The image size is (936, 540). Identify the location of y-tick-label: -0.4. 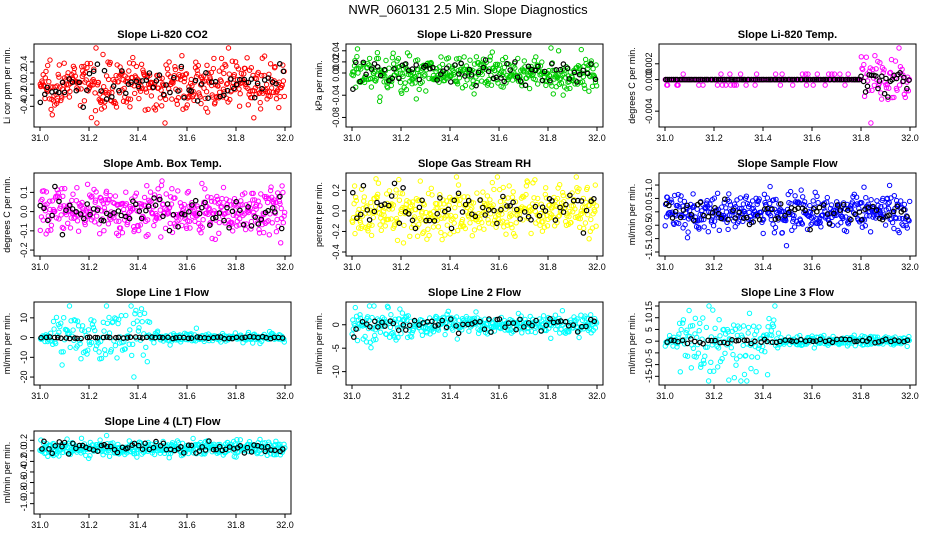
(24, 107).